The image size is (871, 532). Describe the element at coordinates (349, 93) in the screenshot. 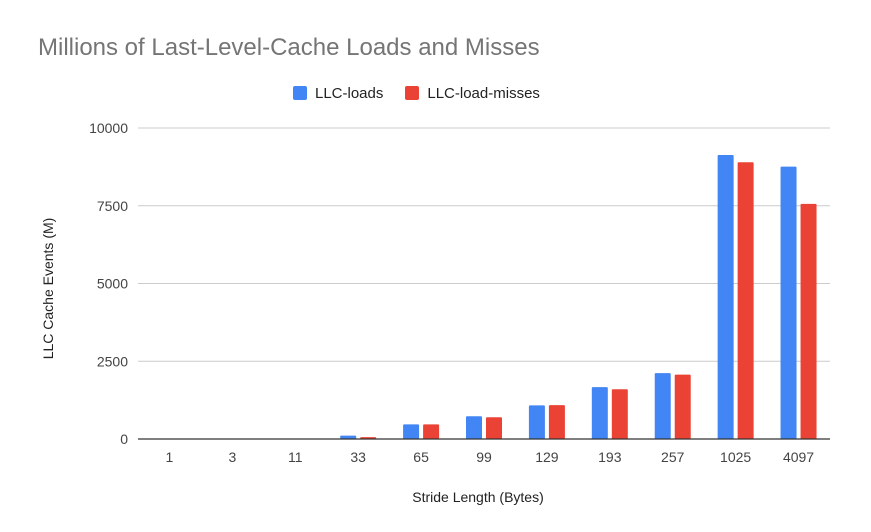

I see `legend-label-llc-loads: LLC-loads` at that location.